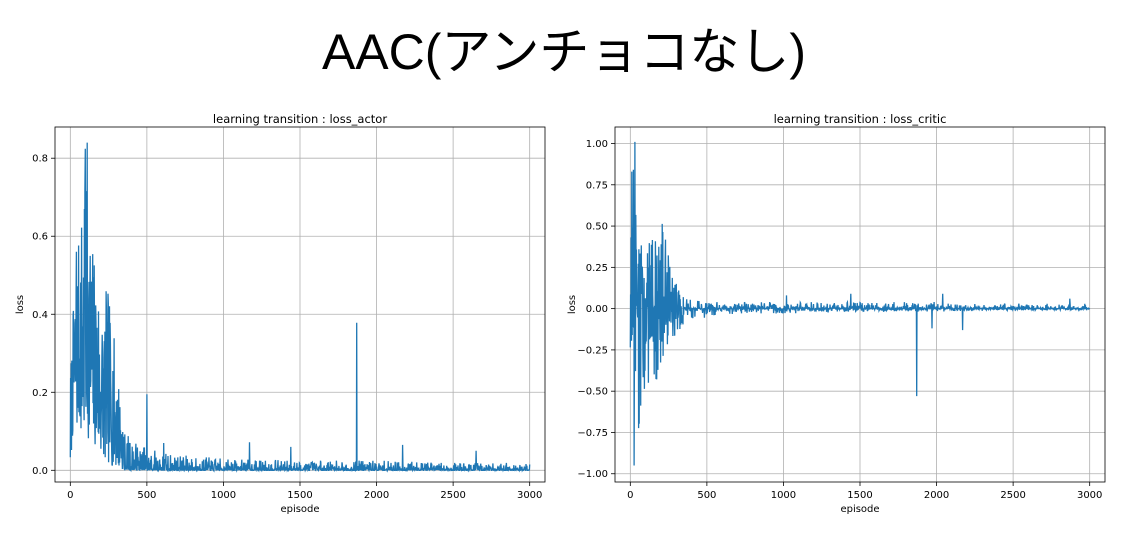 The height and width of the screenshot is (547, 1128). Describe the element at coordinates (597, 227) in the screenshot. I see `y-tick-label: 0.50` at that location.